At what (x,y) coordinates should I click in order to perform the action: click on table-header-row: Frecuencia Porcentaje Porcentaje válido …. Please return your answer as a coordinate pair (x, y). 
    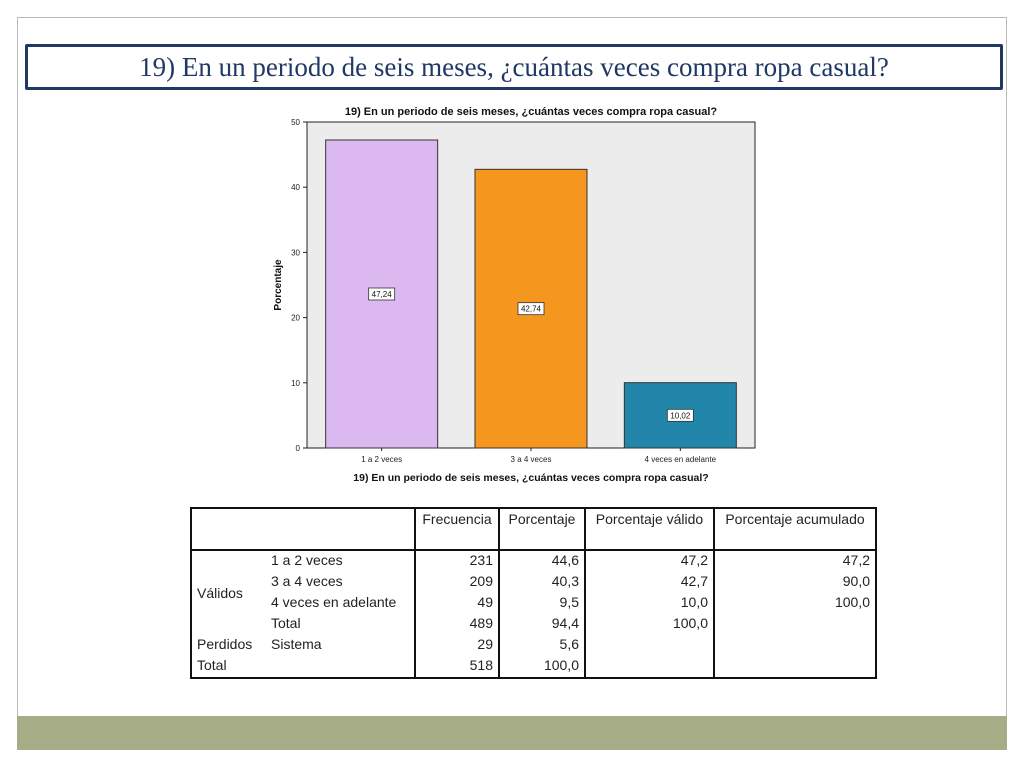
    Looking at the image, I should click on (533, 529).